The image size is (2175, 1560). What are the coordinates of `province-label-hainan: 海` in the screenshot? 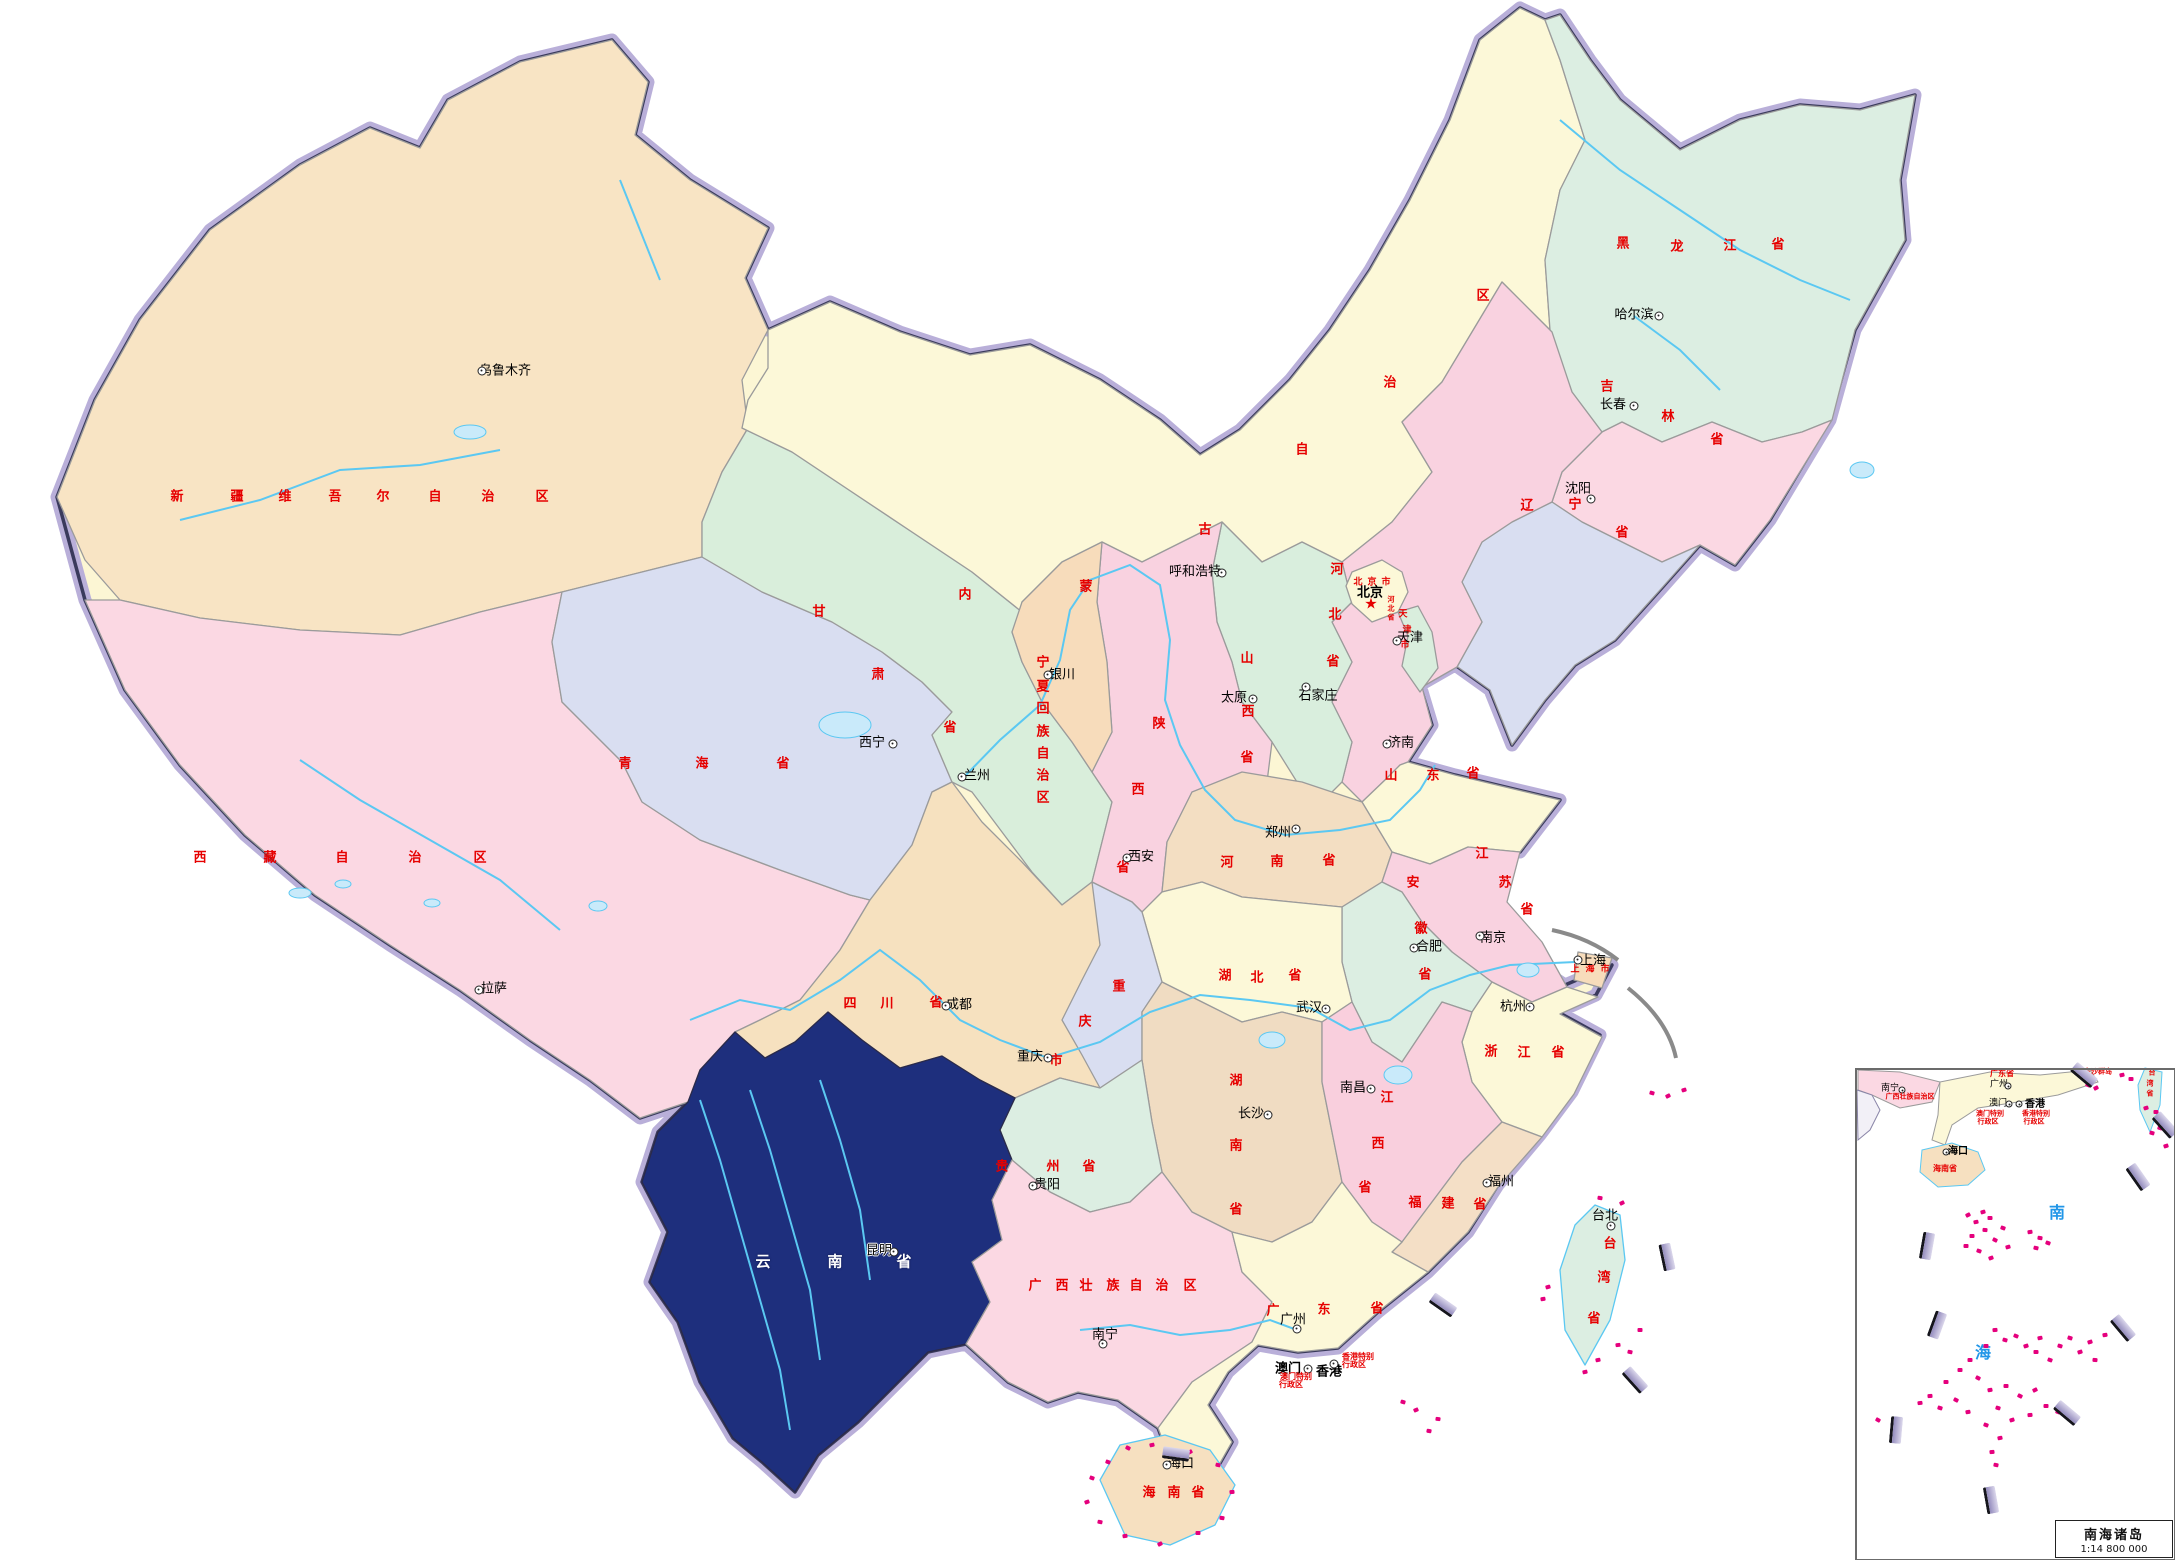 It's located at (1149, 1493).